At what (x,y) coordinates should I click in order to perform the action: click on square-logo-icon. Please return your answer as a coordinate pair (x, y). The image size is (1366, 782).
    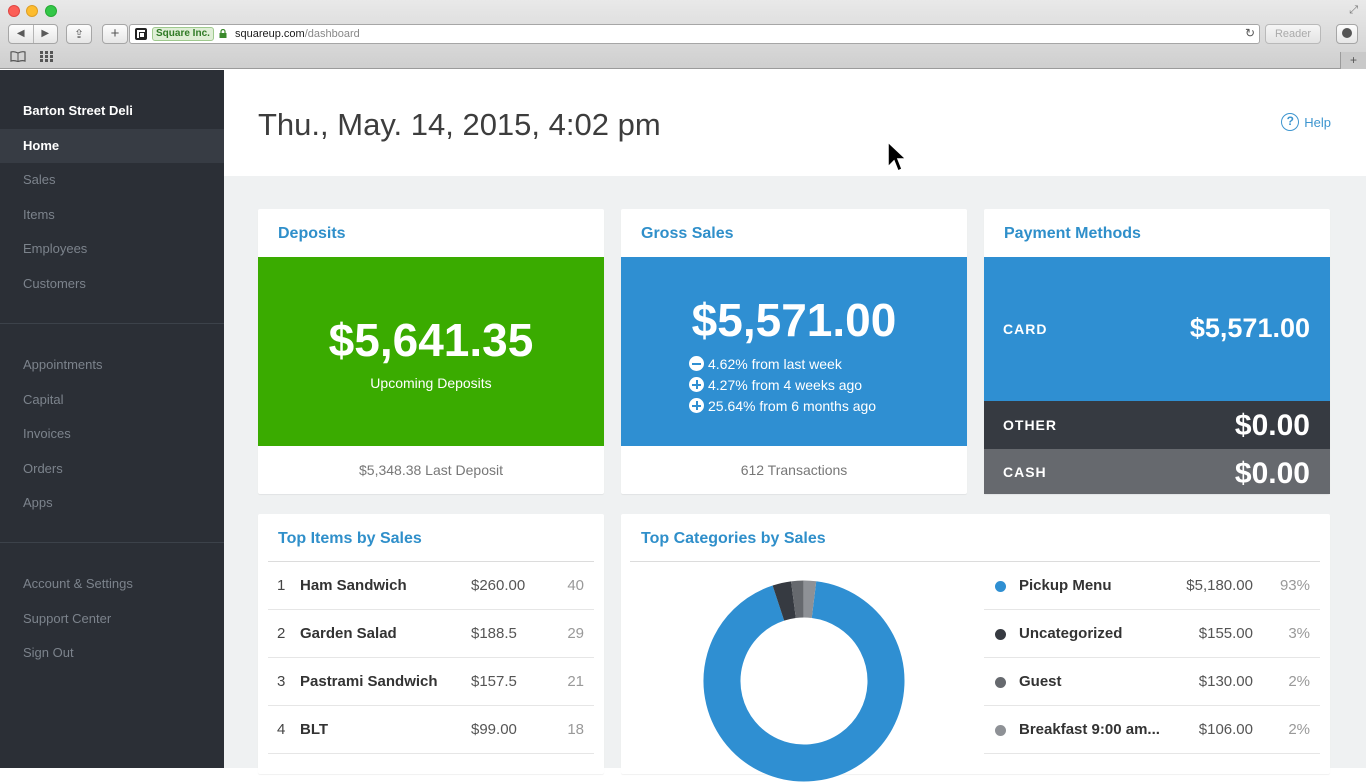
    Looking at the image, I should click on (141, 34).